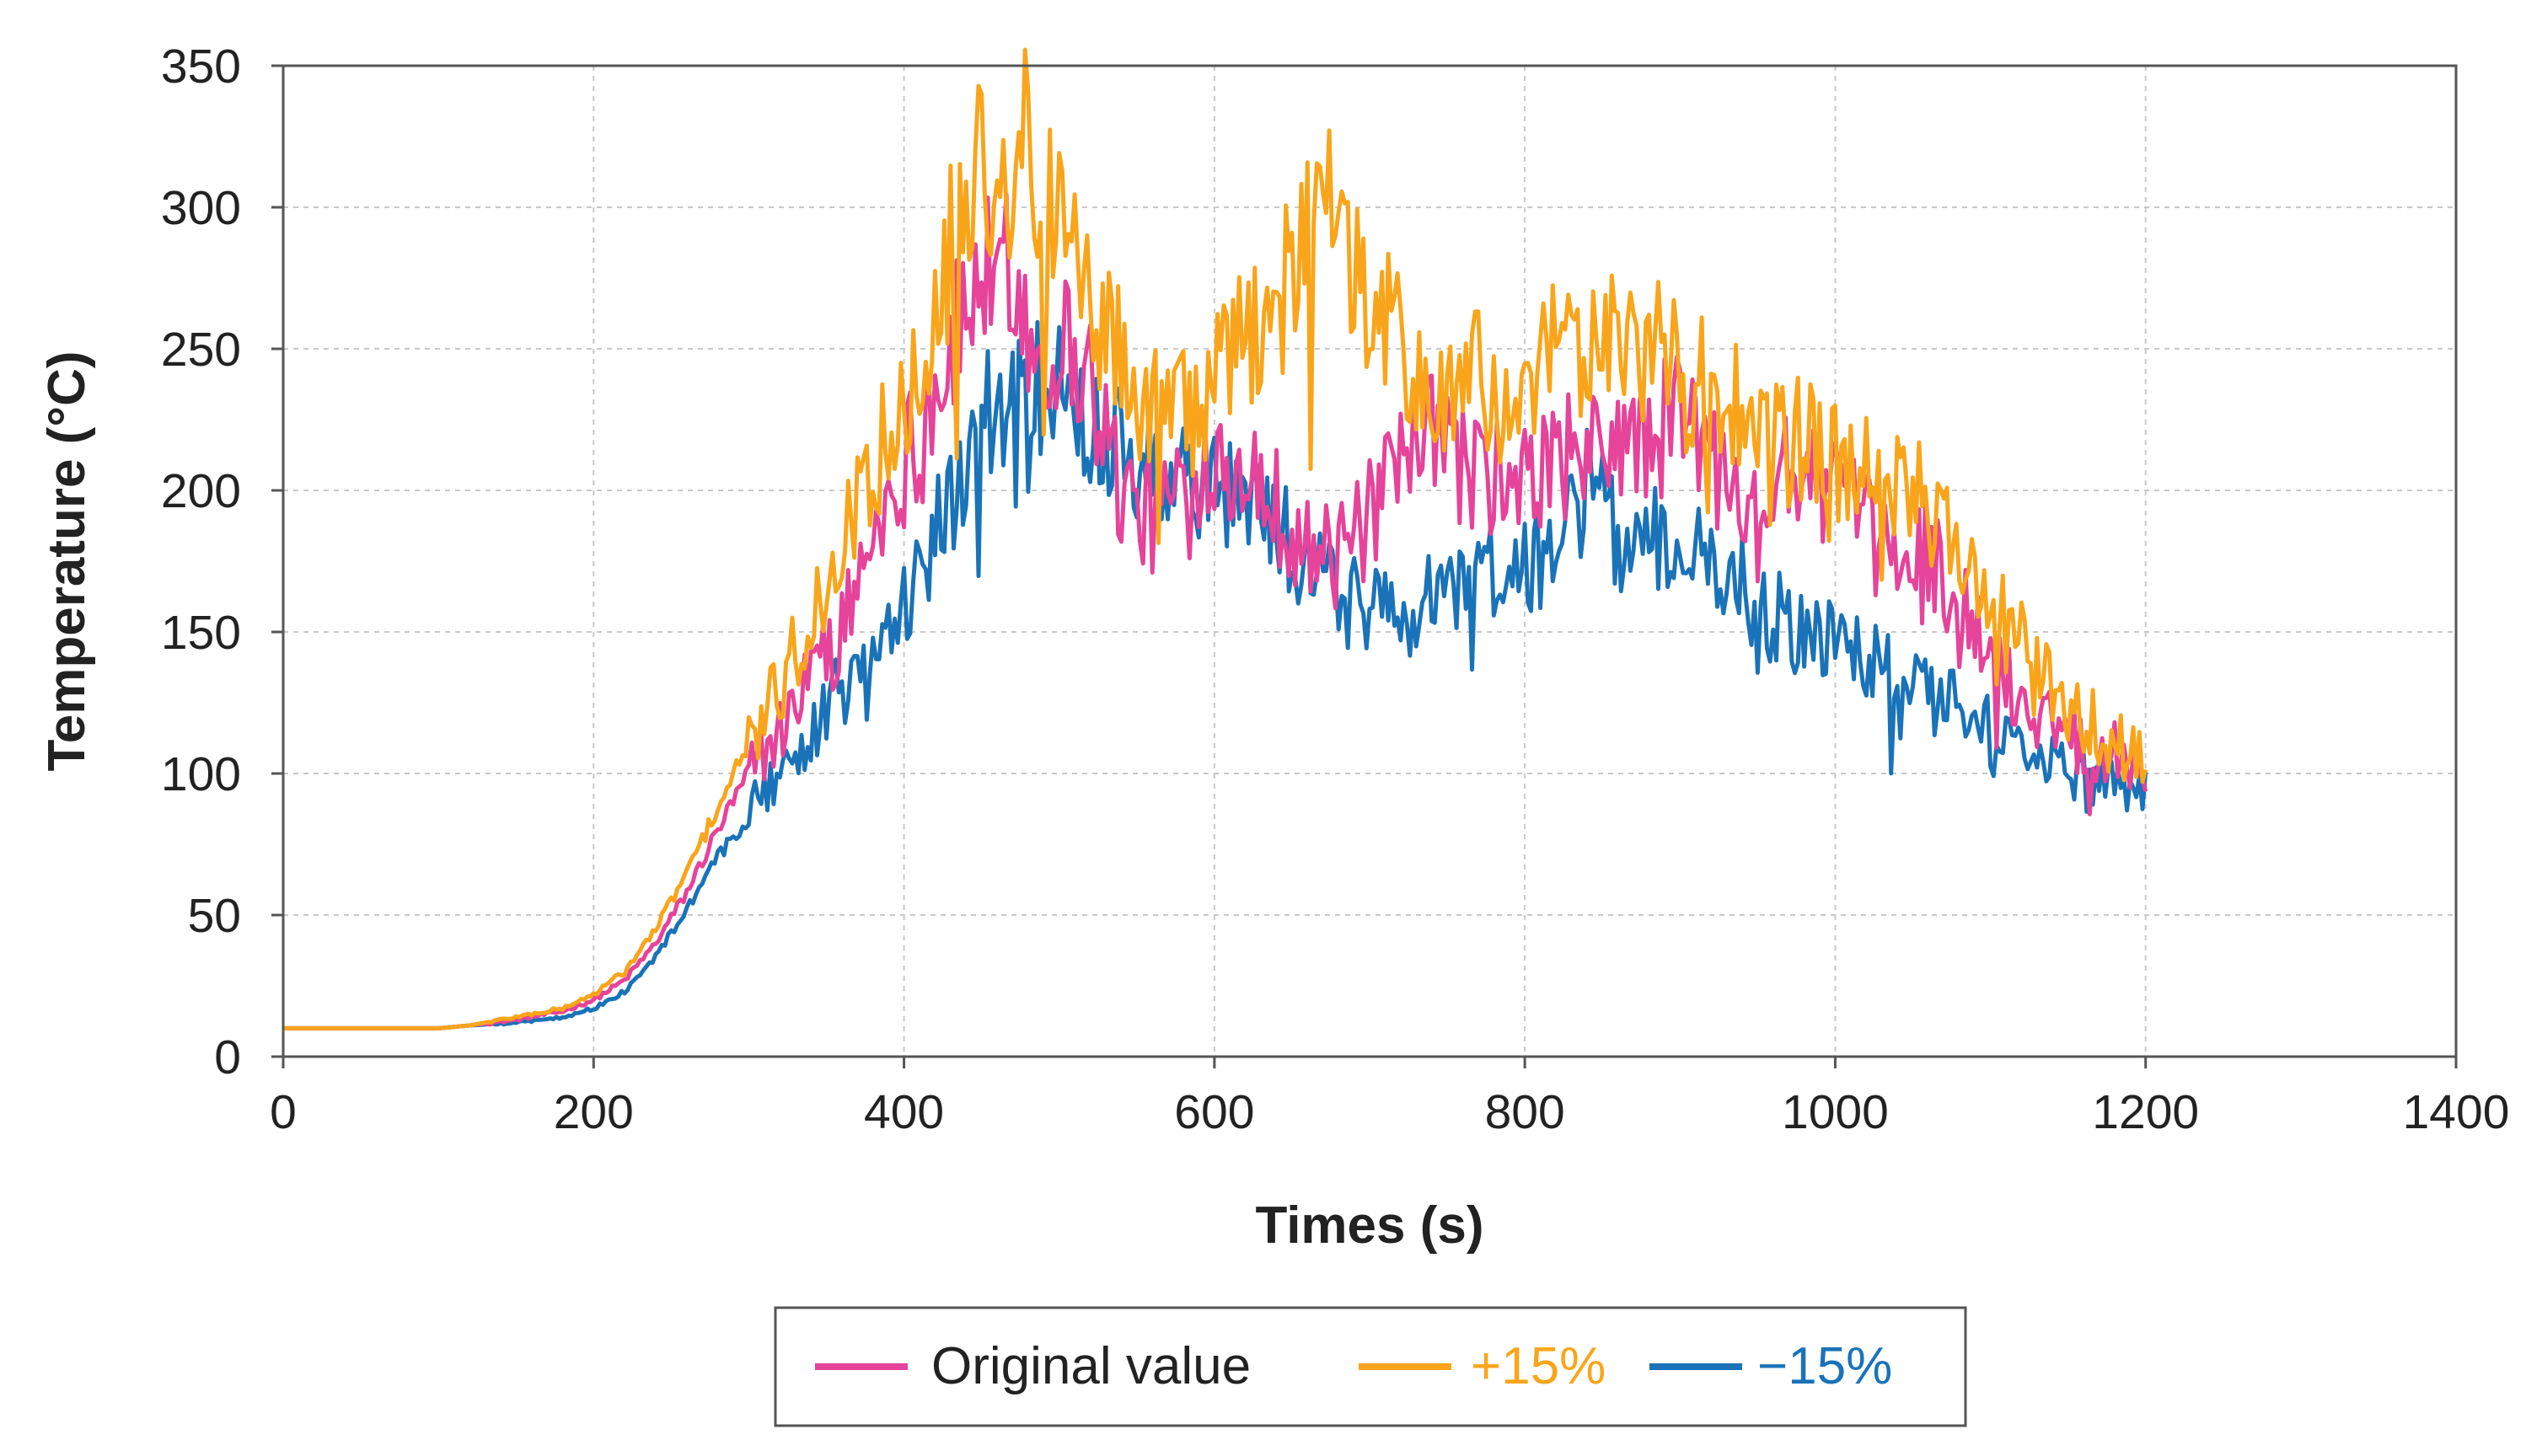  What do you see at coordinates (1371, 1366) in the screenshot?
I see `legend: Original value +15% −15%` at bounding box center [1371, 1366].